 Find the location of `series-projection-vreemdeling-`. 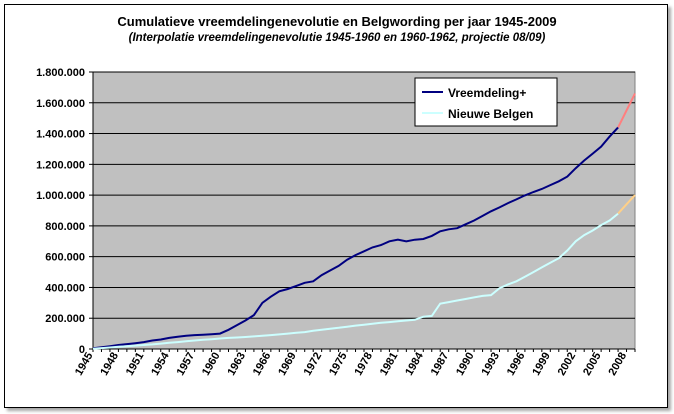

series-projection-vreemdeling- is located at coordinates (626, 110).